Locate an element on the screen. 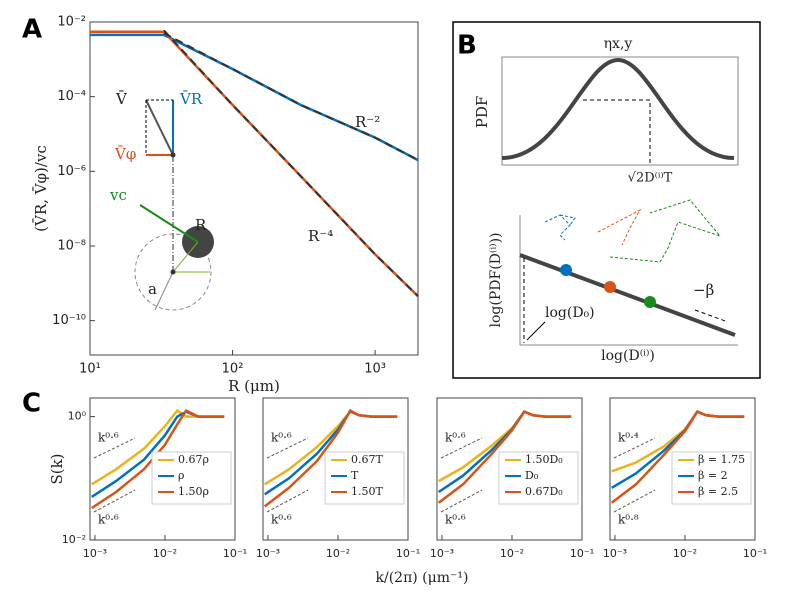 The width and height of the screenshot is (789, 597). legend-label: β = 2.5 is located at coordinates (718, 491).